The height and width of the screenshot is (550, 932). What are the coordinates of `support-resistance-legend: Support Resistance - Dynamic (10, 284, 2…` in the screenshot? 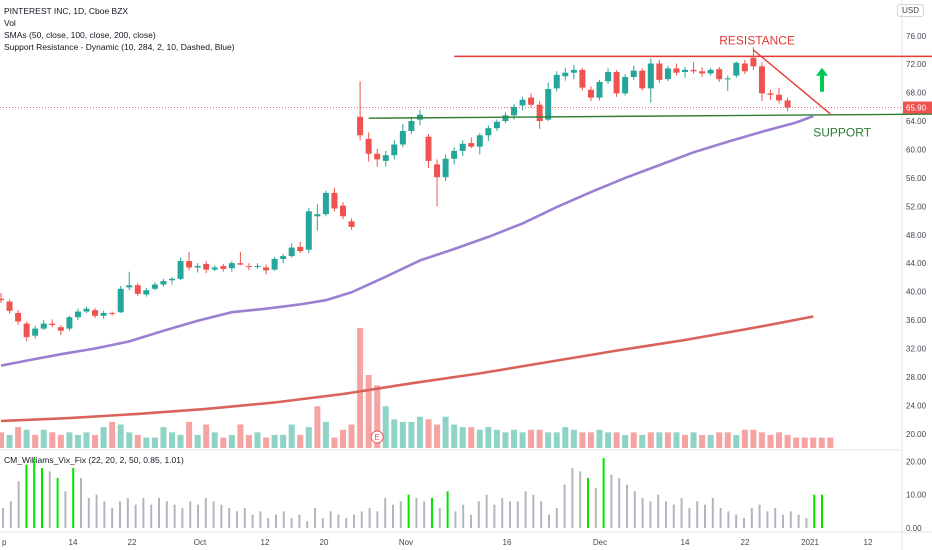 It's located at (119, 47).